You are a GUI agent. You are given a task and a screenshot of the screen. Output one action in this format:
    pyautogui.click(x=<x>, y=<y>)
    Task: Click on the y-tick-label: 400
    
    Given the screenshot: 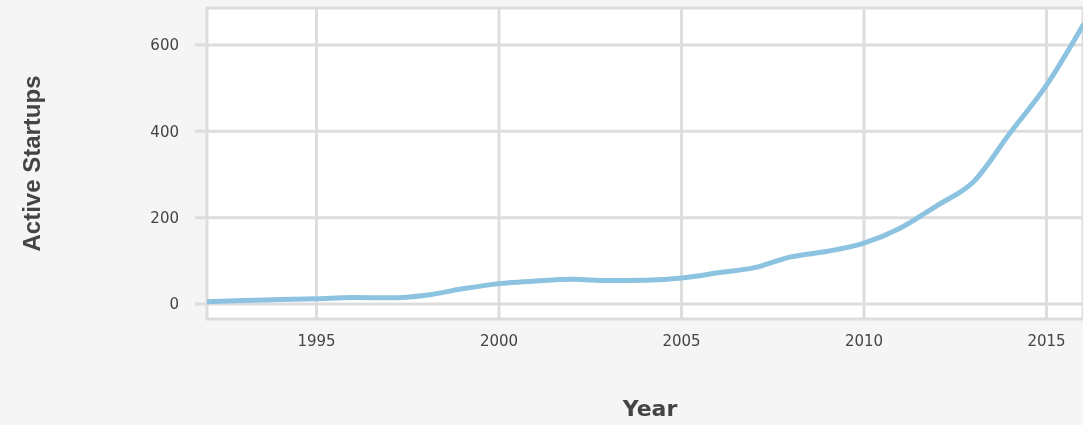 What is the action you would take?
    pyautogui.click(x=164, y=131)
    